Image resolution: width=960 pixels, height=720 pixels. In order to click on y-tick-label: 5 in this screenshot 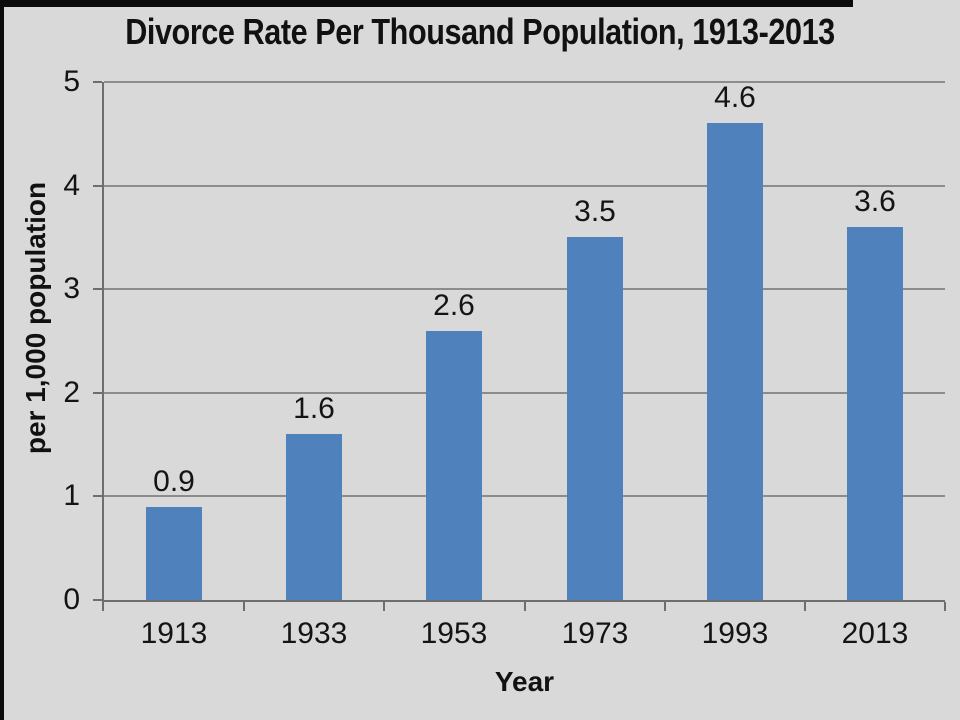, I will do `click(71, 81)`.